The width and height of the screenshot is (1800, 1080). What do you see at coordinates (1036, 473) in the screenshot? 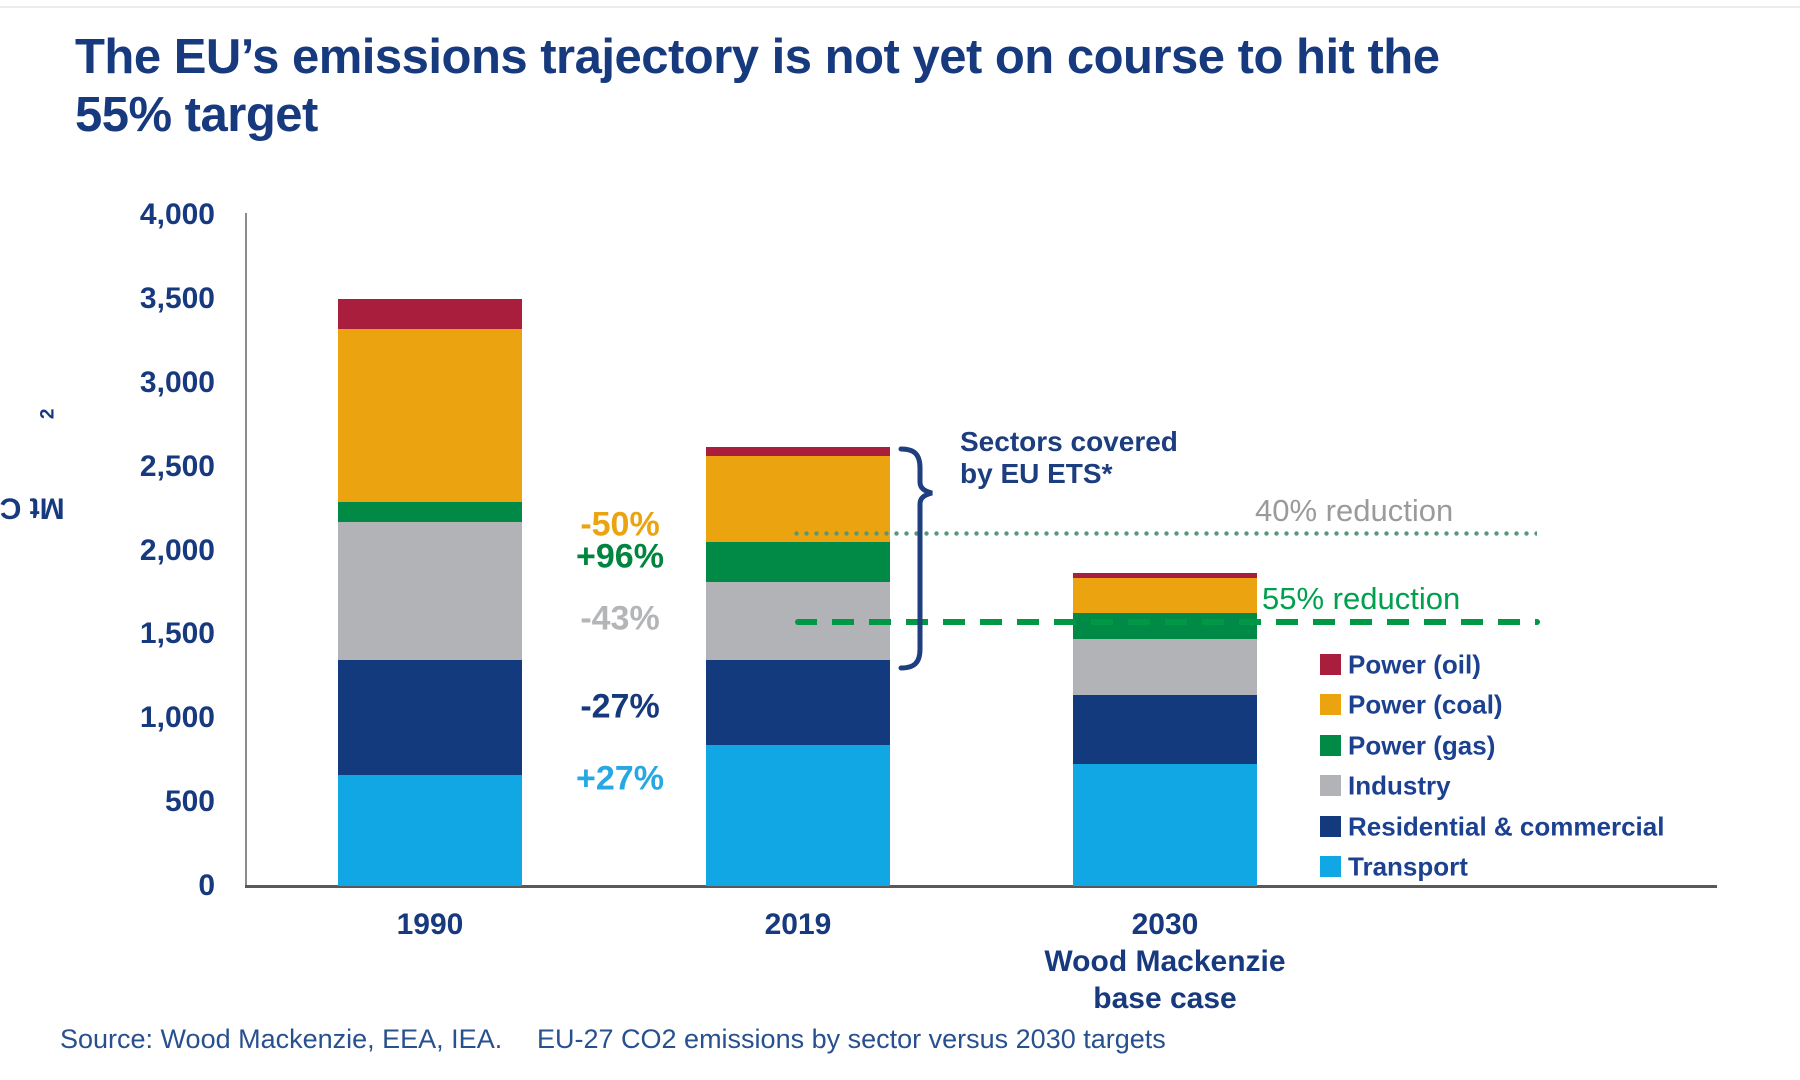
I see `ets-annotation-line2: by EU ETS*` at bounding box center [1036, 473].